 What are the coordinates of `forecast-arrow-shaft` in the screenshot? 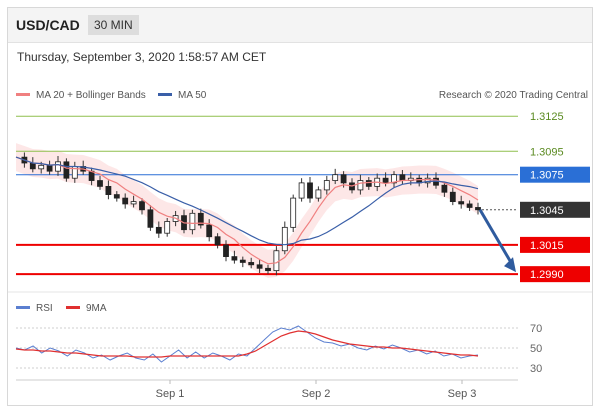 It's located at (496, 237).